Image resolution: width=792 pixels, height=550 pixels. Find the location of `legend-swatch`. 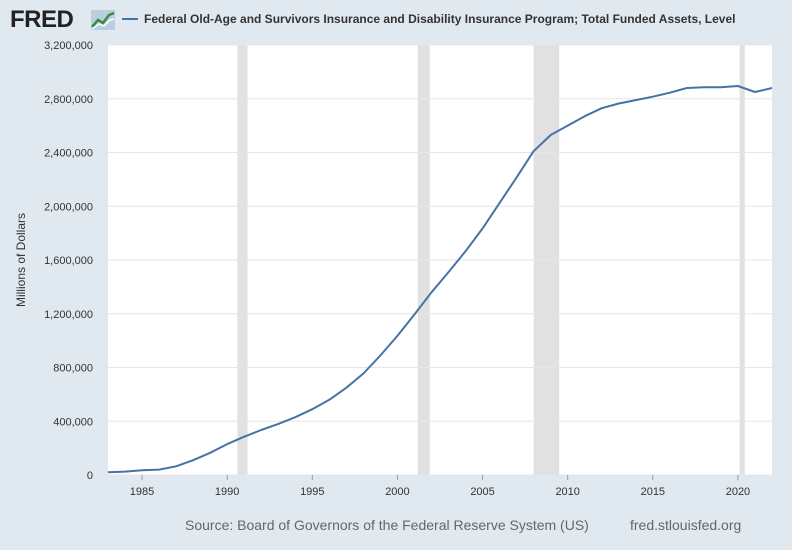

legend-swatch is located at coordinates (130, 19).